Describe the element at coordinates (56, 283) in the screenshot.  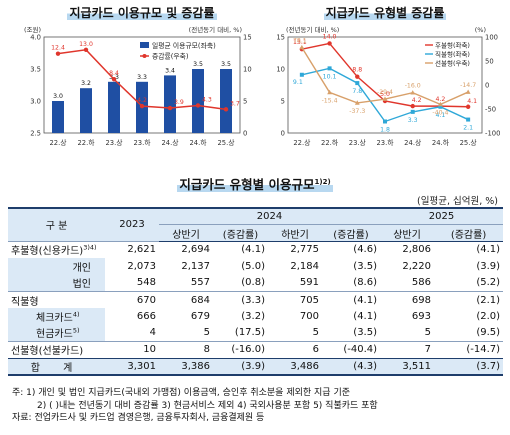
I see `row-label: 법인` at that location.